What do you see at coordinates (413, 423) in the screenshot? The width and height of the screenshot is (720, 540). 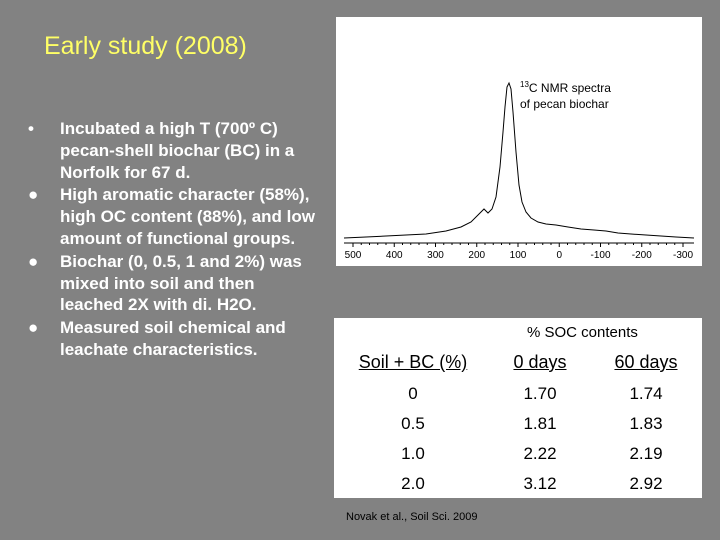 I see `table-cell: 0.5` at bounding box center [413, 423].